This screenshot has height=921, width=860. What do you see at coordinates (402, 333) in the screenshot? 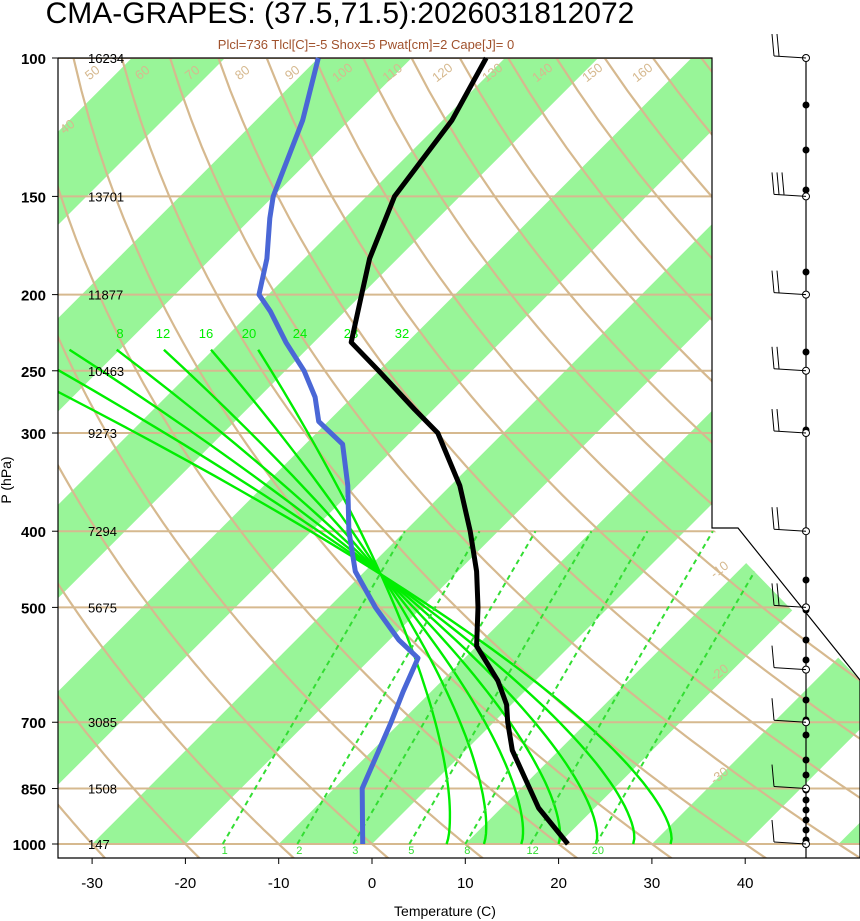
I see `moist-adiabat-label: 32` at bounding box center [402, 333].